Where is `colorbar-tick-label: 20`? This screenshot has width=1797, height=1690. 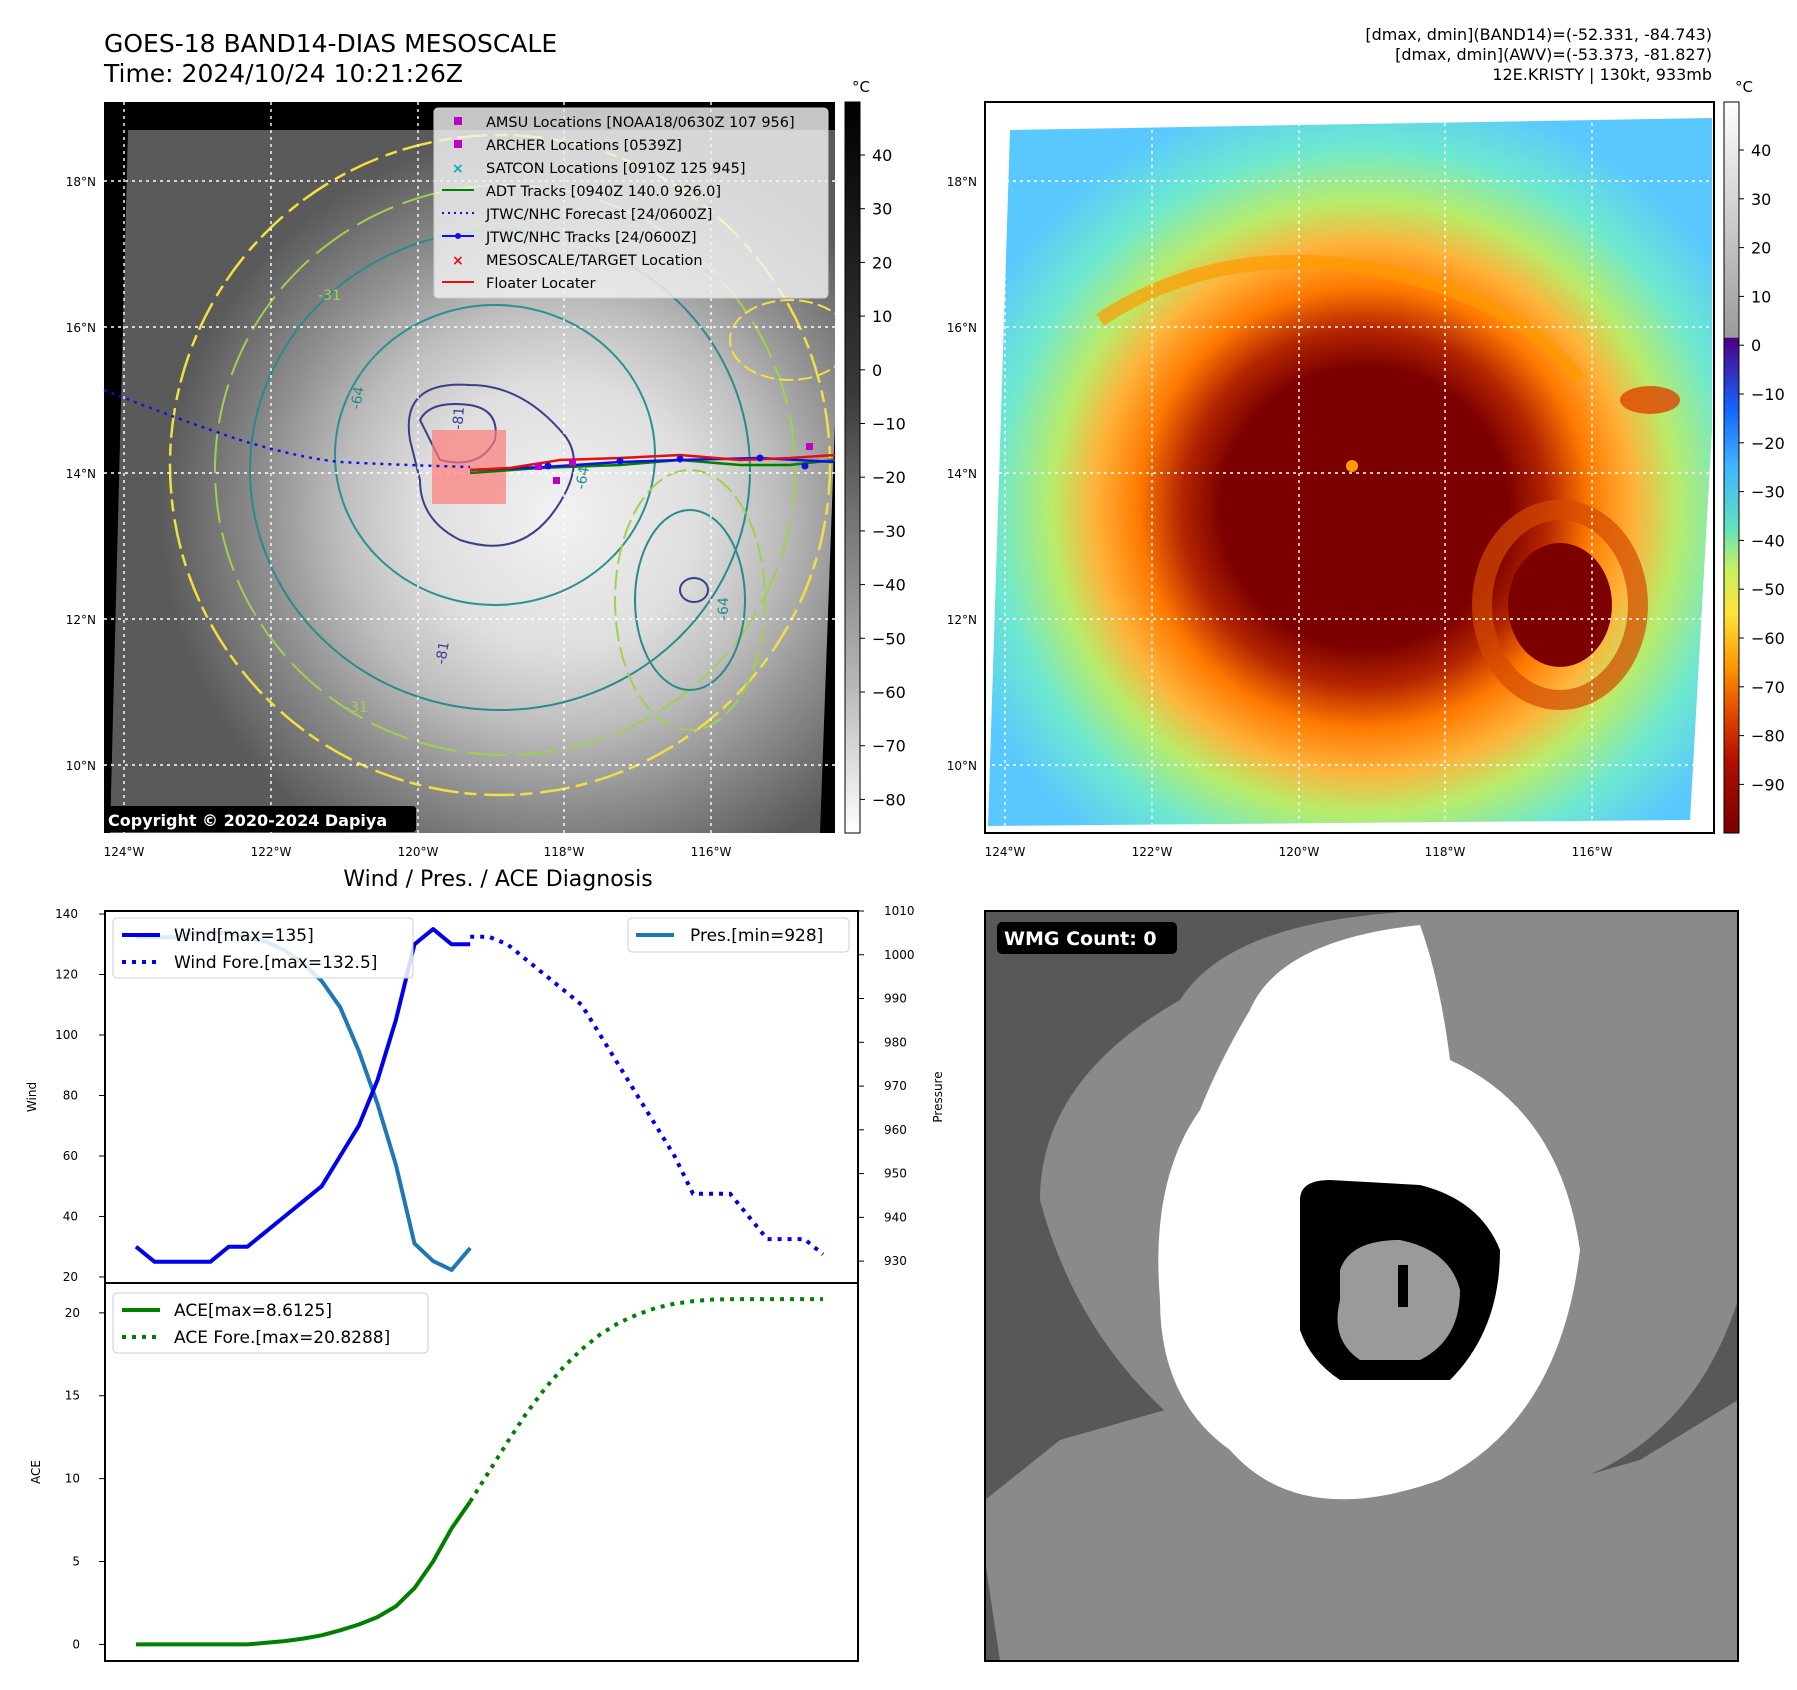 colorbar-tick-label: 20 is located at coordinates (882, 262).